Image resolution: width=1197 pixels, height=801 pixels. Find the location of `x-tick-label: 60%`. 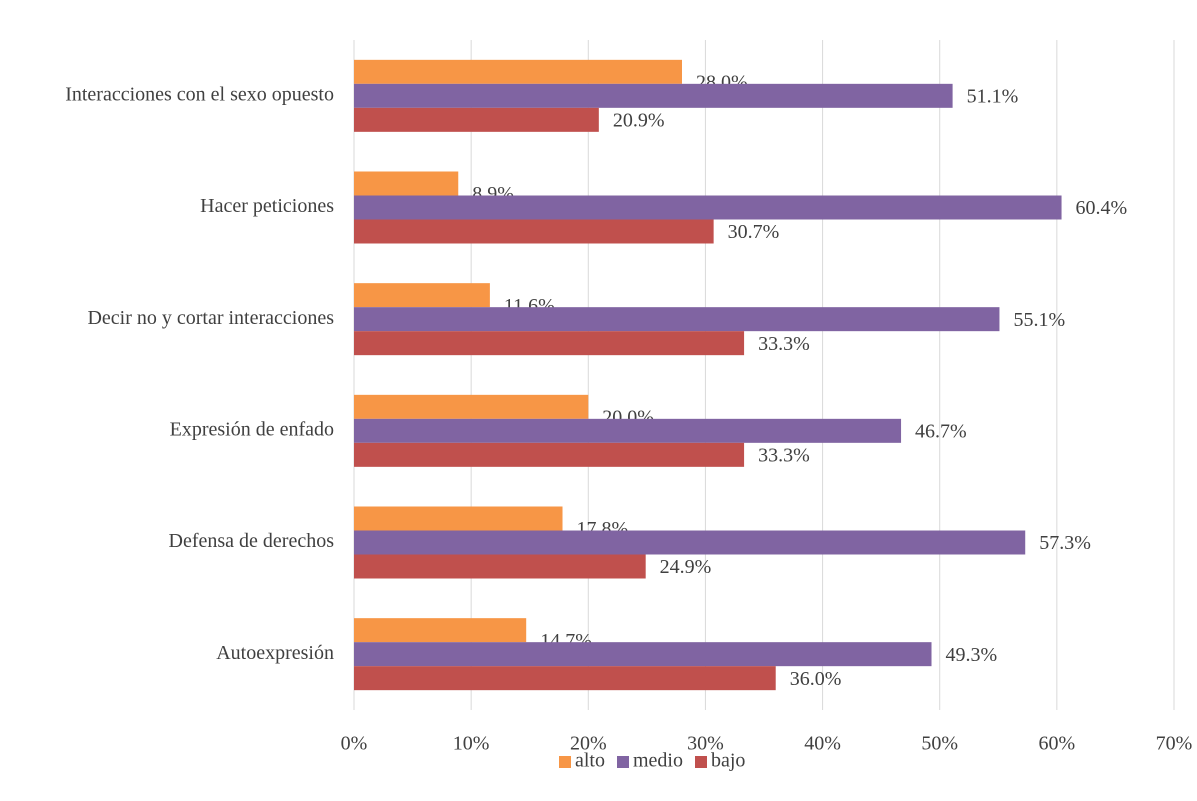

x-tick-label: 60% is located at coordinates (1057, 744).